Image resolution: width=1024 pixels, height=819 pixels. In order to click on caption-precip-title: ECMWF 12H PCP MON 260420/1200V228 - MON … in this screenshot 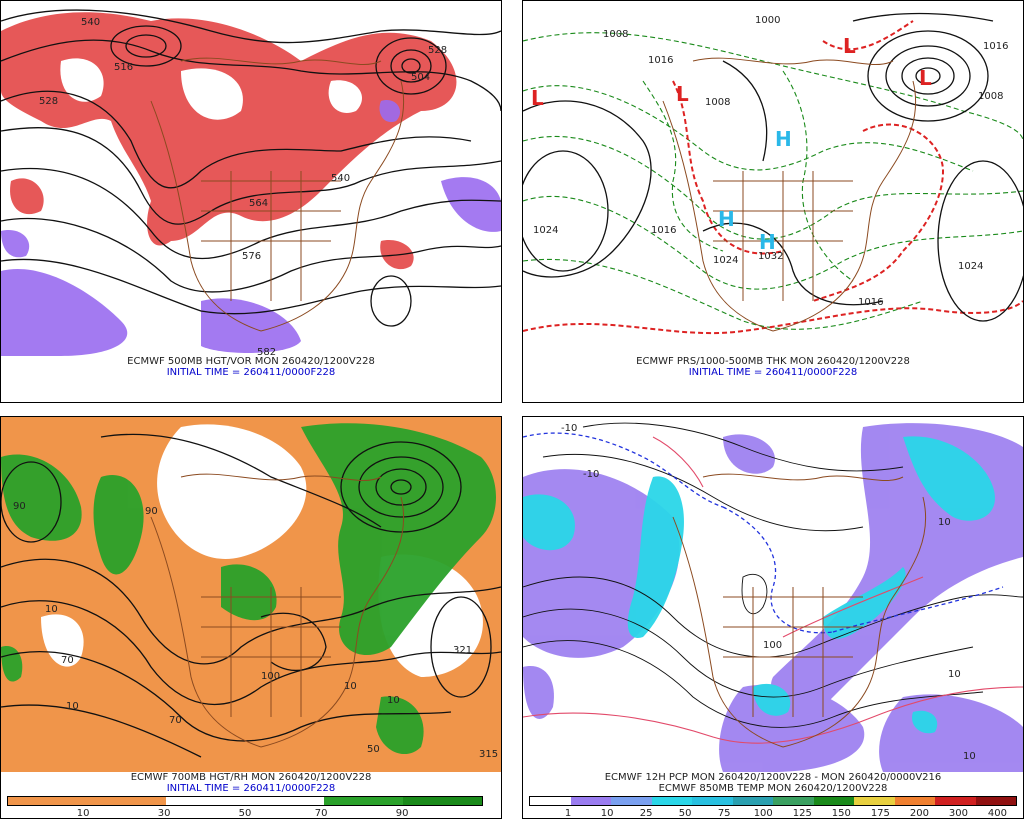, I will do `click(773, 777)`.